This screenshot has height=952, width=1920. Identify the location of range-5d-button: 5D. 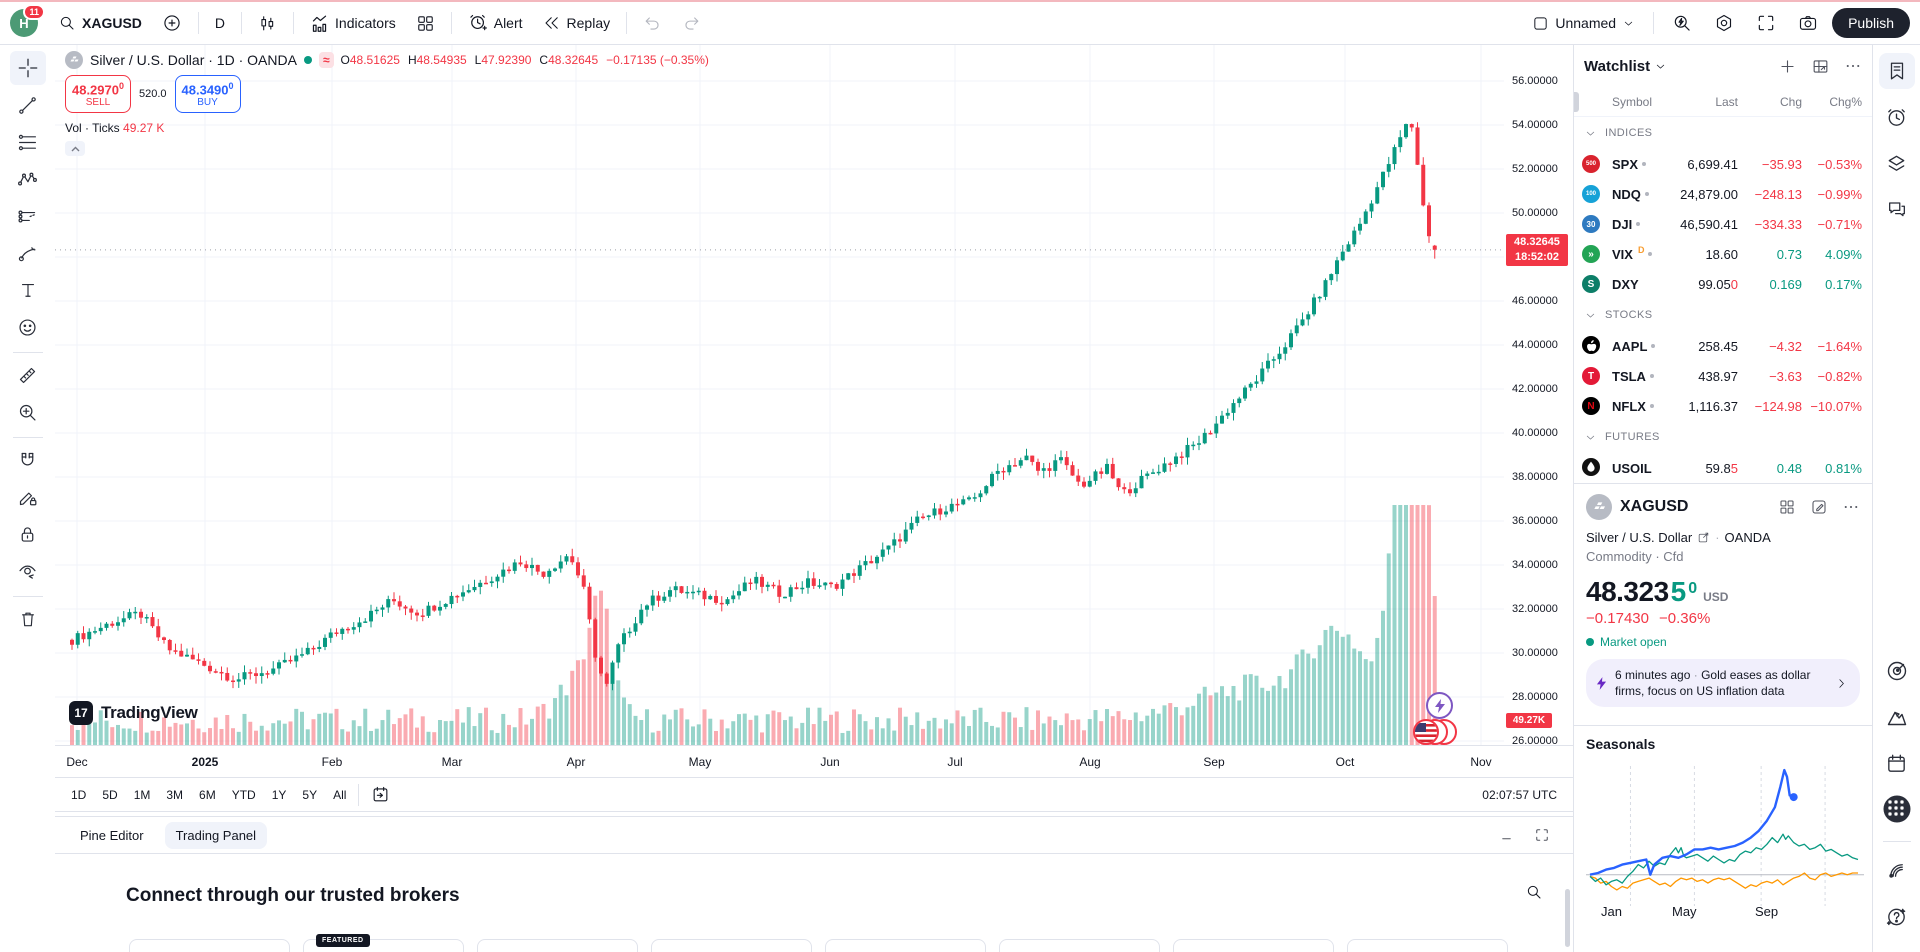
(110, 794).